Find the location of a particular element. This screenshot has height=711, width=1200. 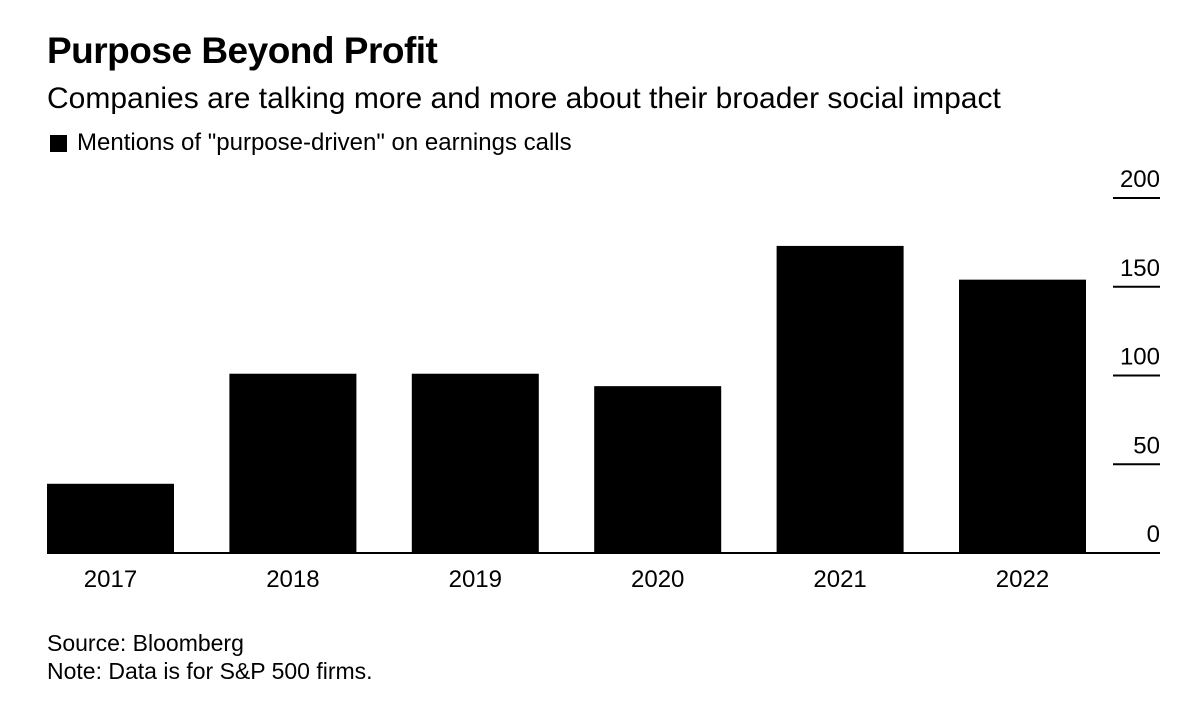

footnote: Note: Data is for S&P 500 firms. is located at coordinates (210, 671).